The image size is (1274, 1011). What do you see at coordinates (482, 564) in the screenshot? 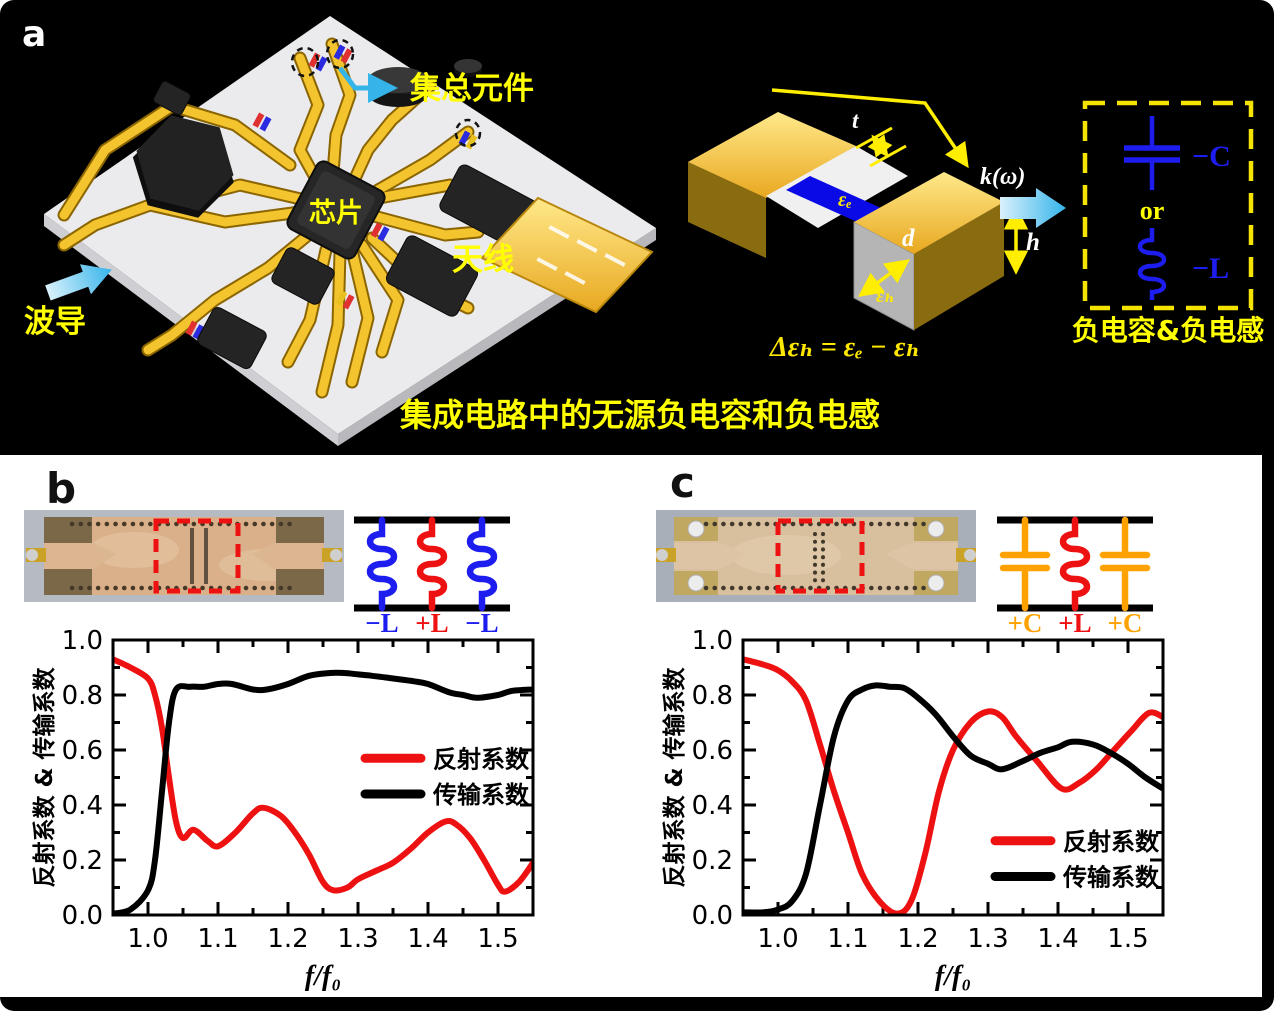
I see `inductor-neg-right` at bounding box center [482, 564].